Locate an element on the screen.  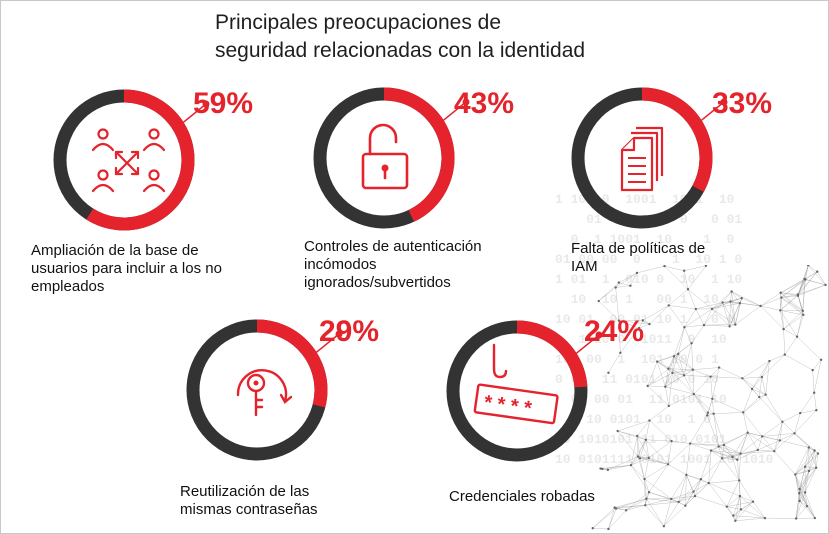
key-refresh-icon is located at coordinates (264, 393).